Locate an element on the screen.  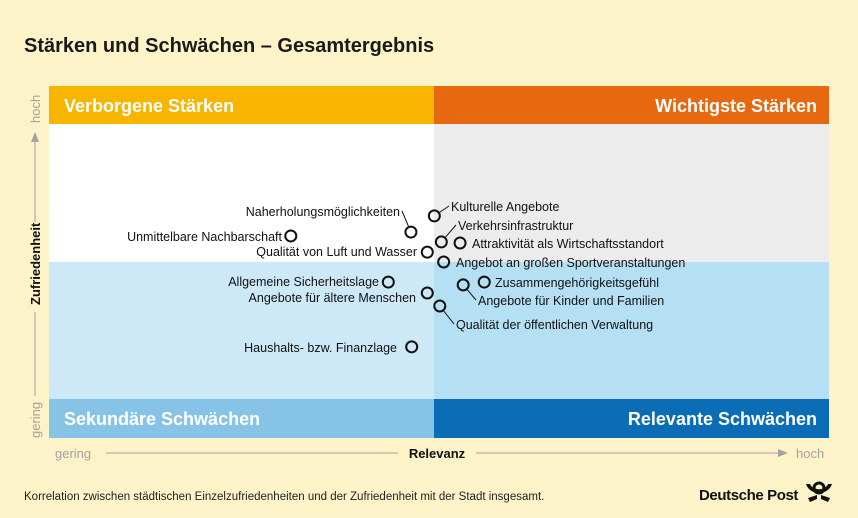
header-bottom-left is located at coordinates (241, 418).